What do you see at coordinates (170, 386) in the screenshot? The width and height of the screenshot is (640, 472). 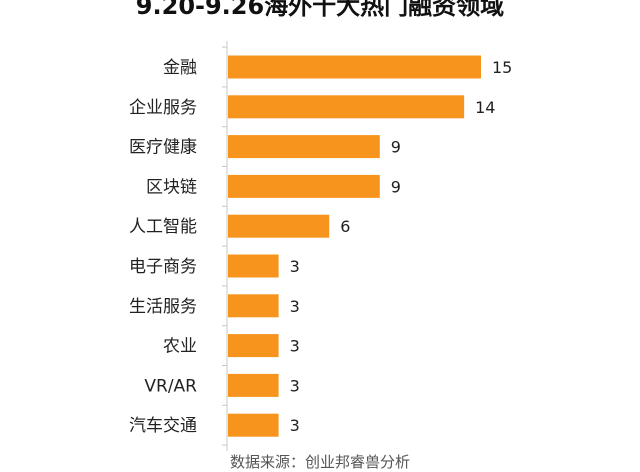 I see `category-label: VR/AR` at bounding box center [170, 386].